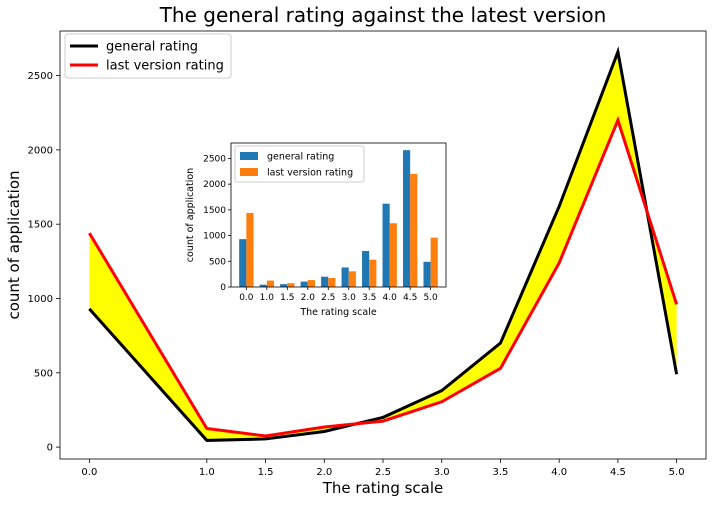 The image size is (713, 507). I want to click on x-tick-label: 4.5, so click(618, 472).